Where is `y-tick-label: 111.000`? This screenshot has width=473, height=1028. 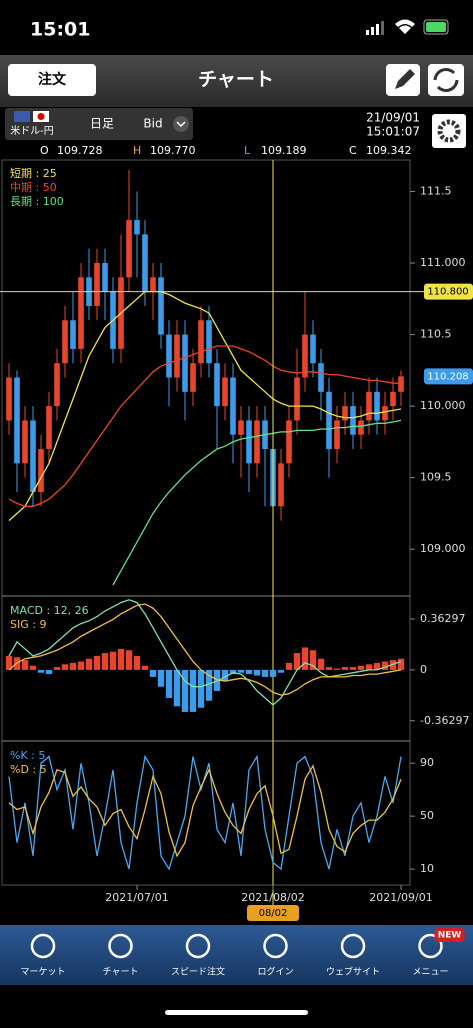
y-tick-label: 111.000 is located at coordinates (443, 262).